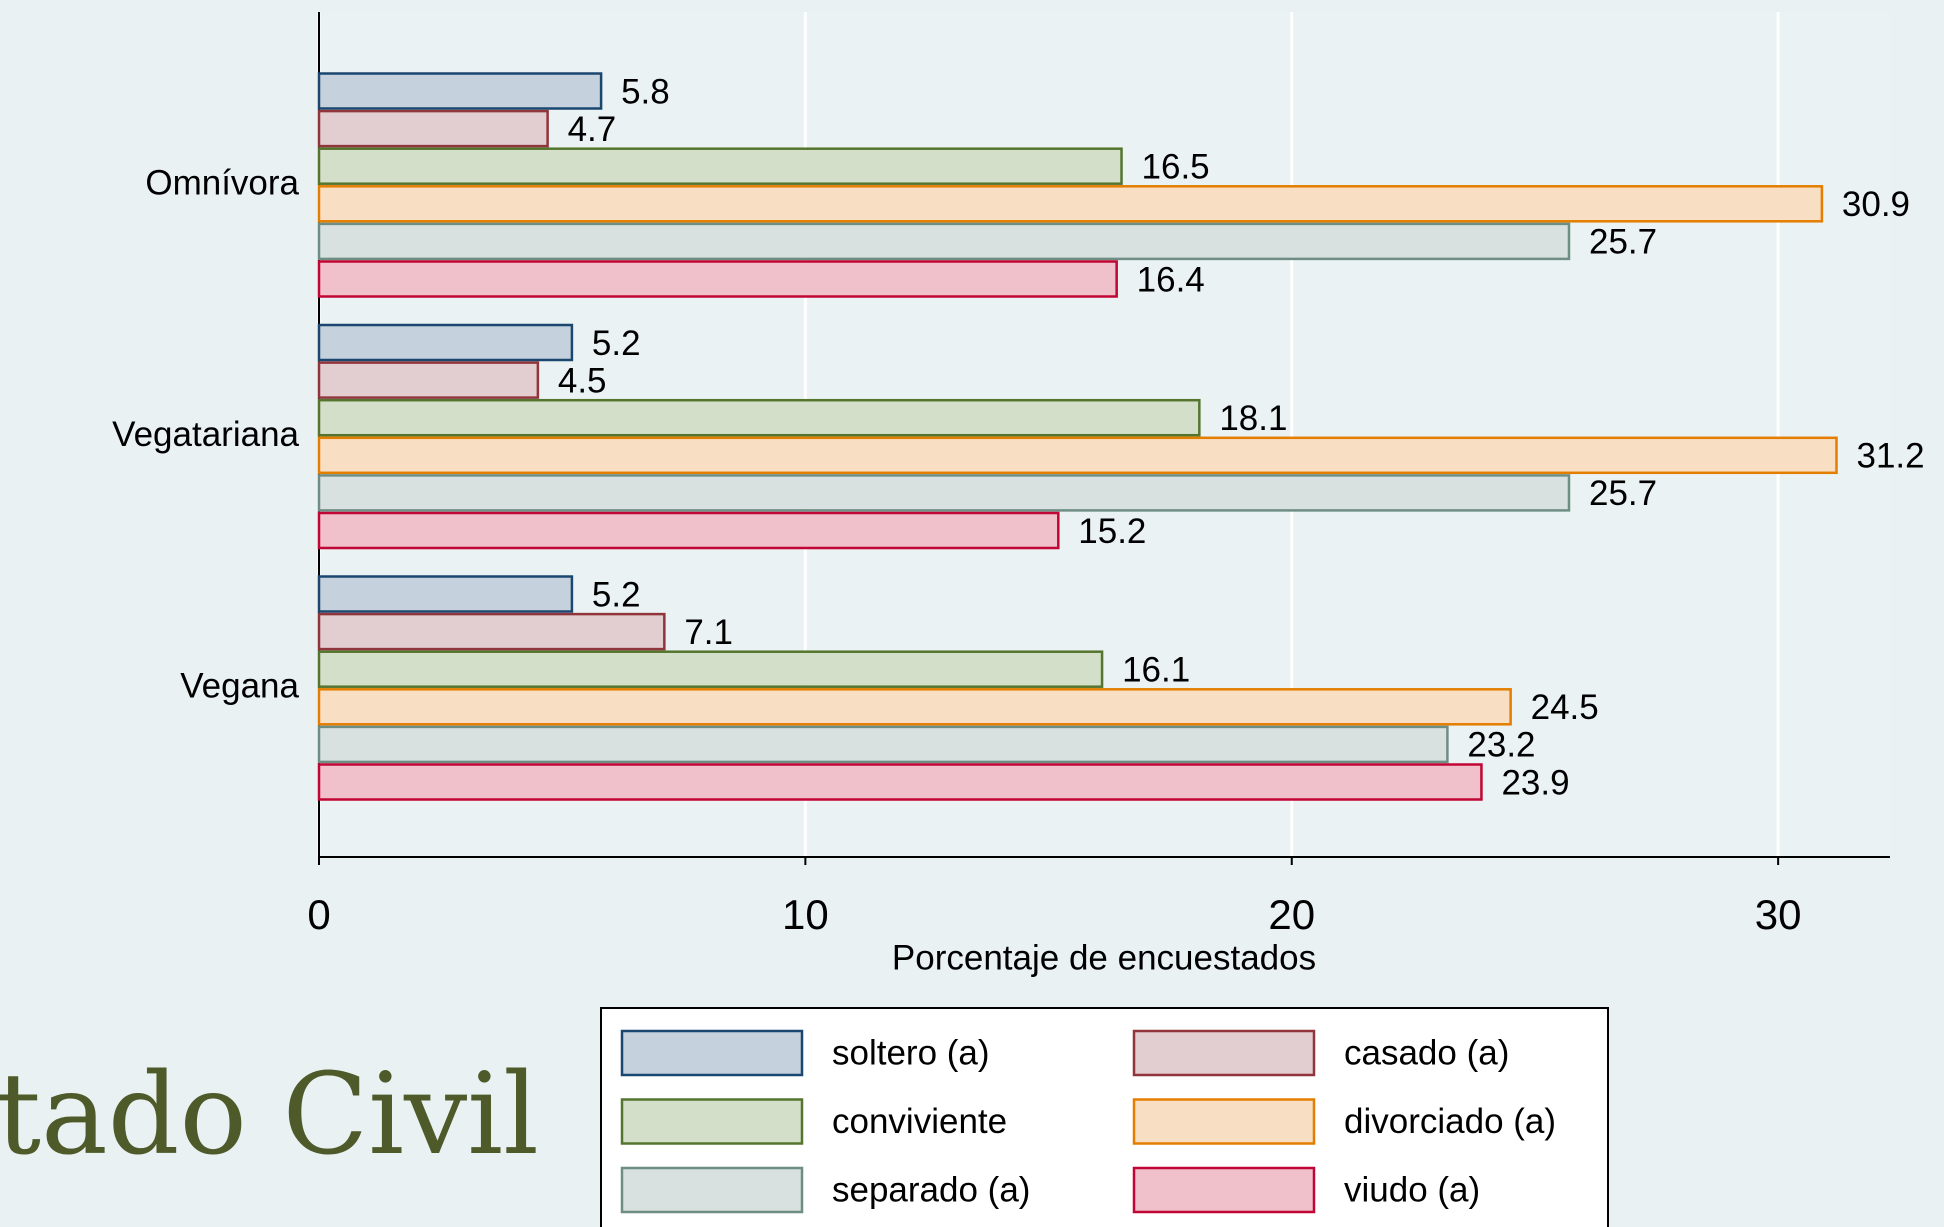 The height and width of the screenshot is (1227, 1944). I want to click on value-label: 15.2, so click(1112, 531).